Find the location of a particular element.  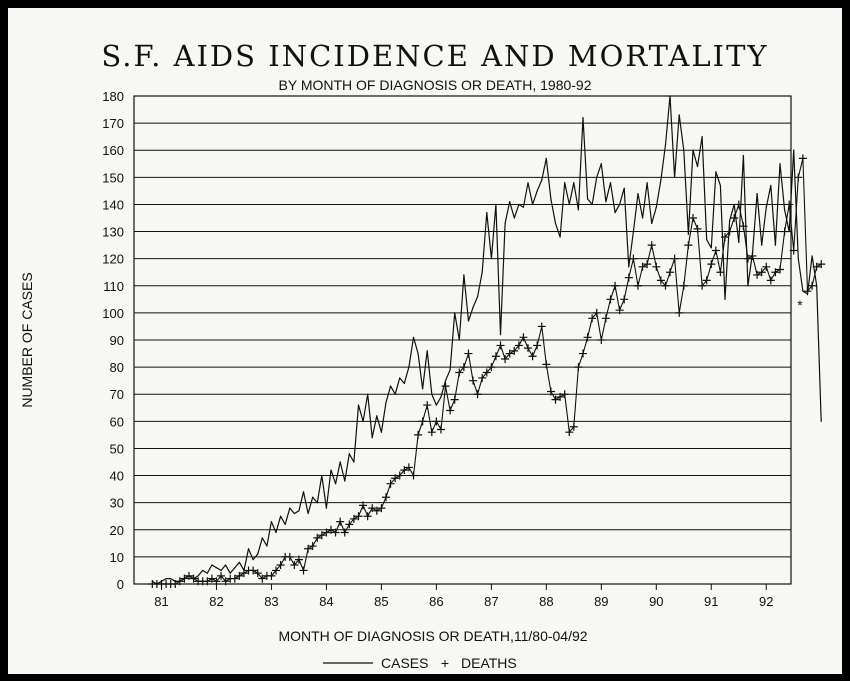

chart-subtitle: BY MONTH OF DIAGNOSIS OR DEATH, 1980-92 is located at coordinates (435, 85).